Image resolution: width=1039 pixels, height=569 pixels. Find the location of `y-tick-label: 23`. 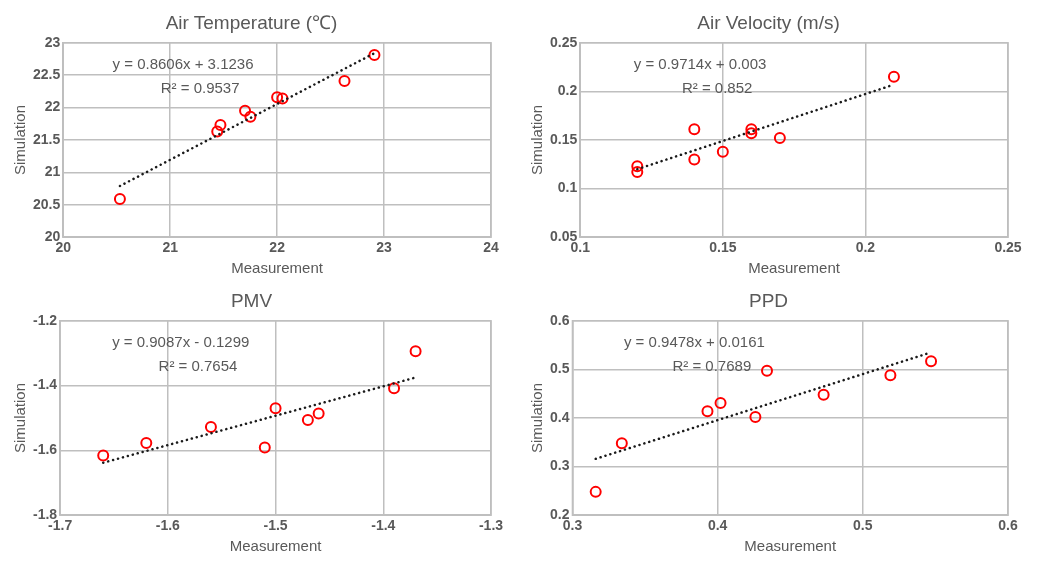

y-tick-label: 23 is located at coordinates (52, 41).